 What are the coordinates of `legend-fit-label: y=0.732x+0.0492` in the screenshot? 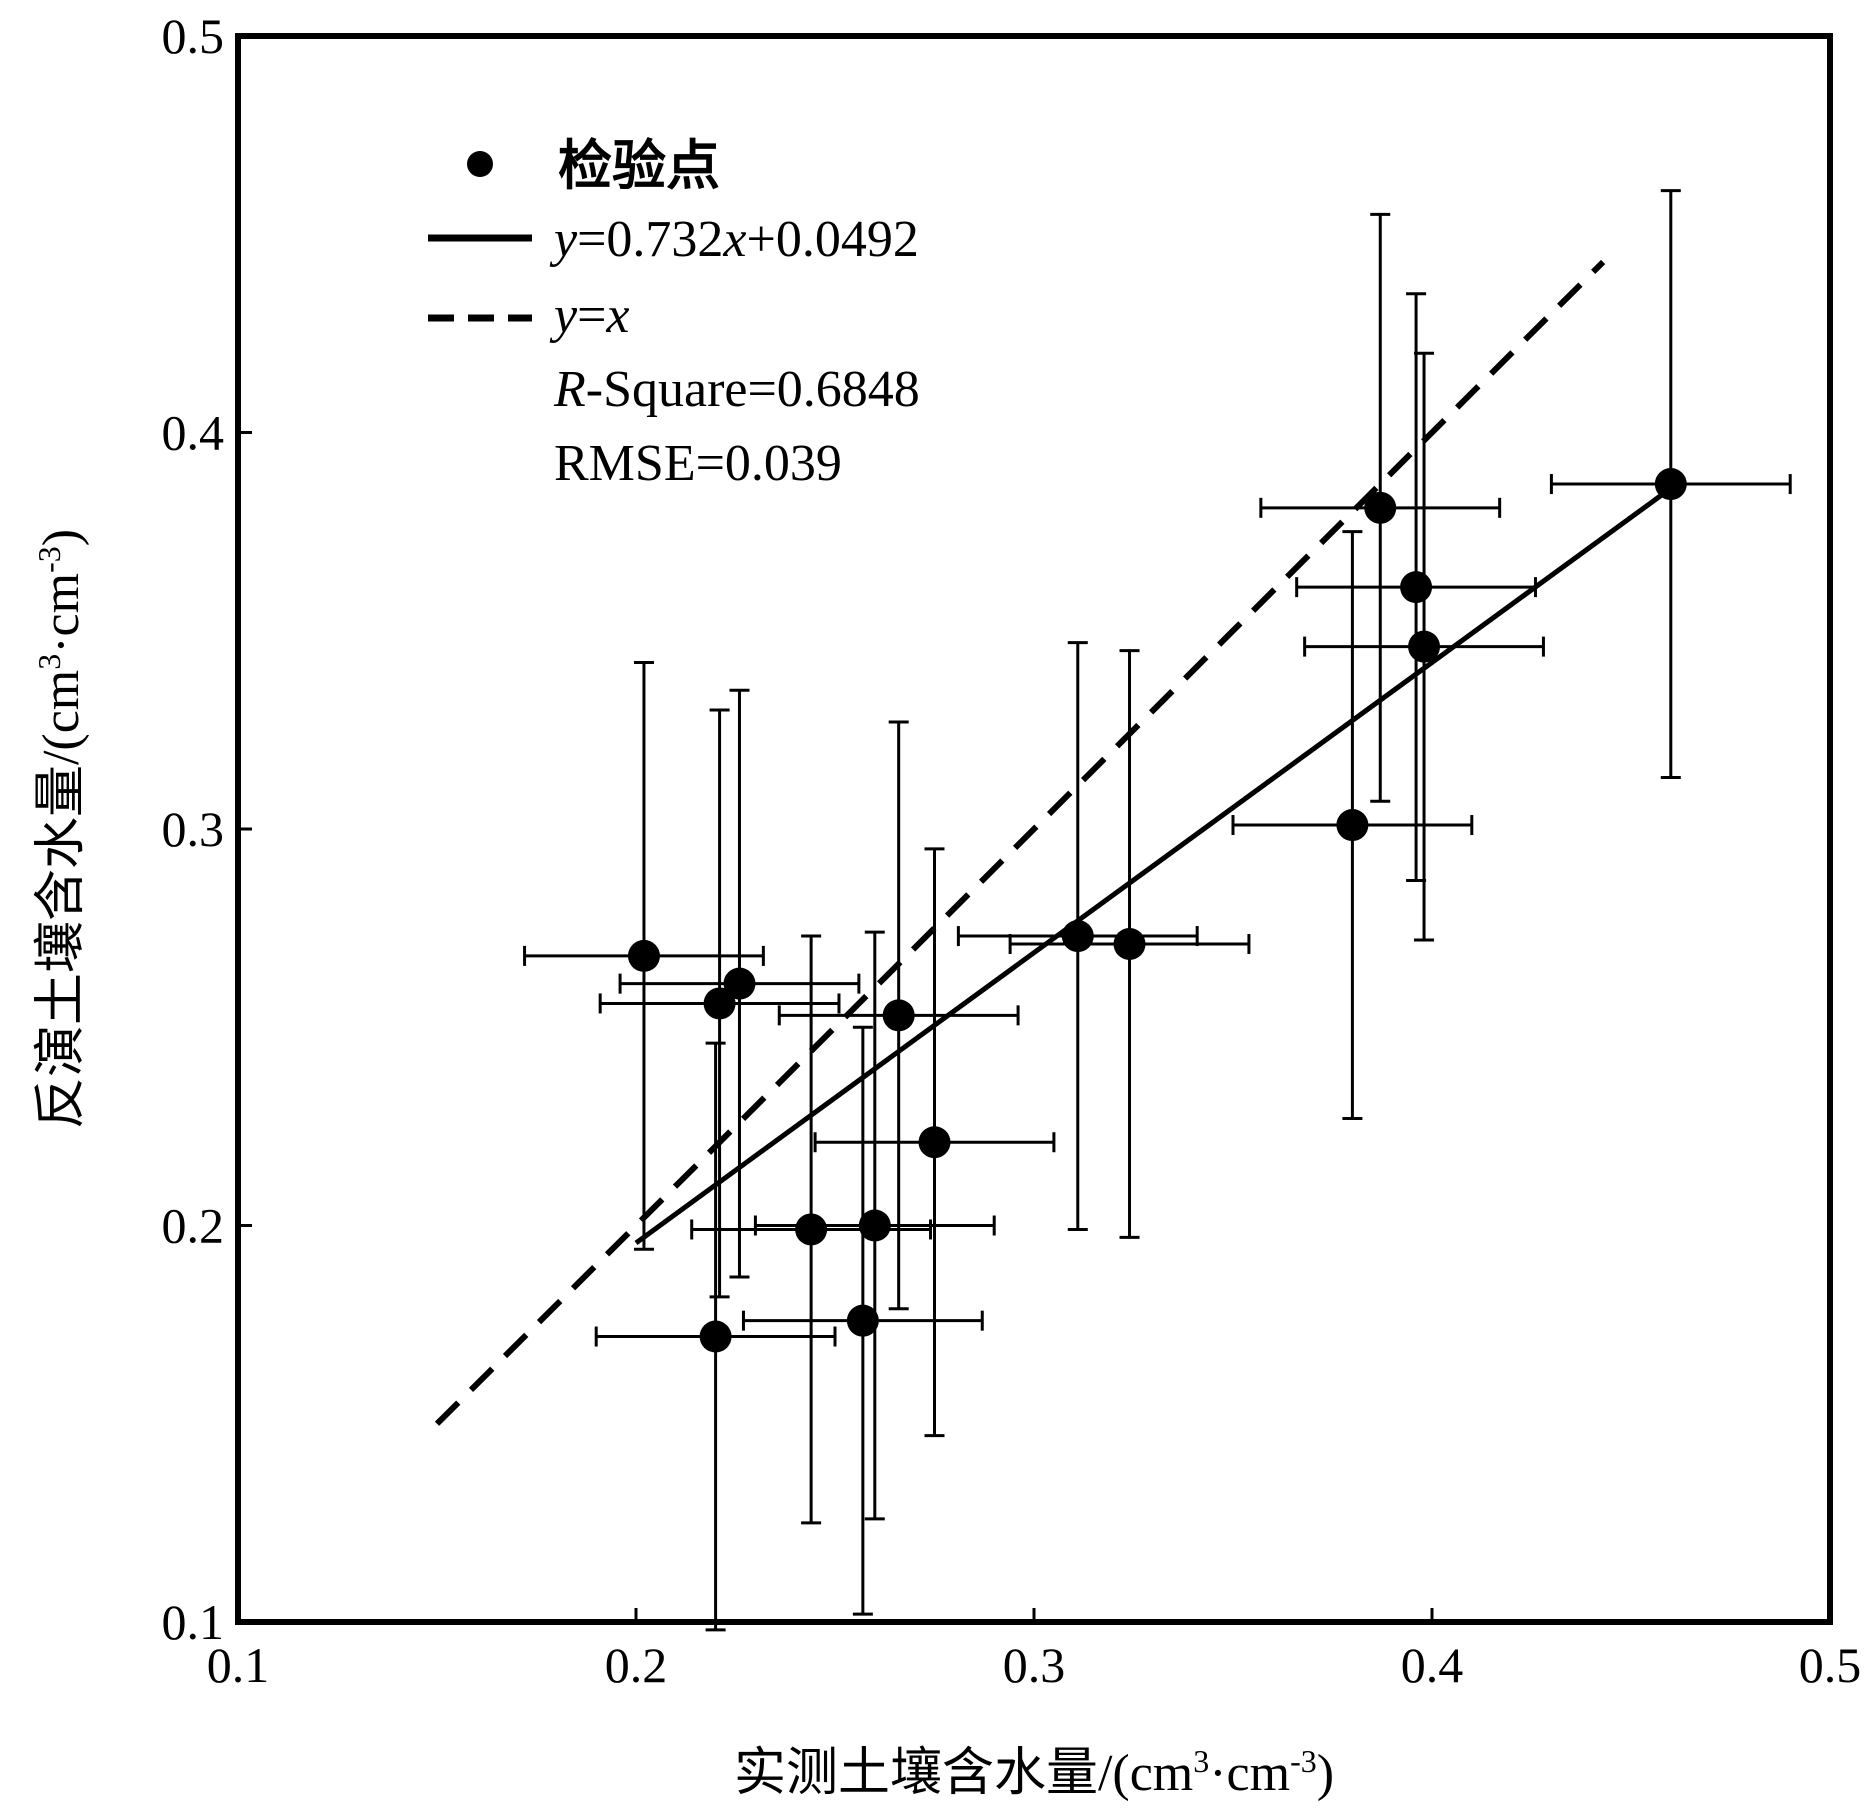 It's located at (734, 239).